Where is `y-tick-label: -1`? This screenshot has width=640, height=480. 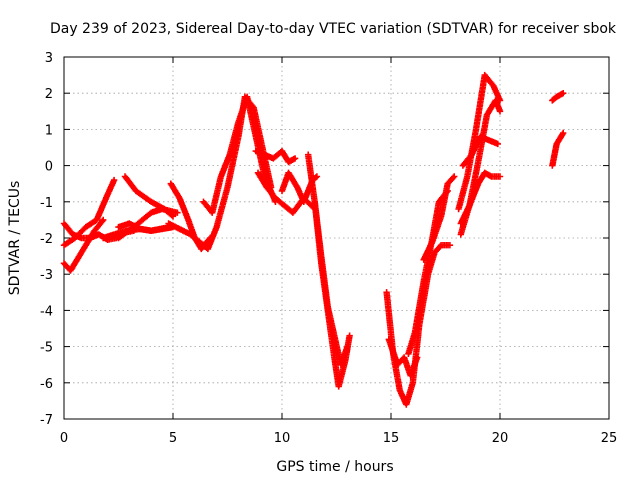 y-tick-label: -1 is located at coordinates (46, 203).